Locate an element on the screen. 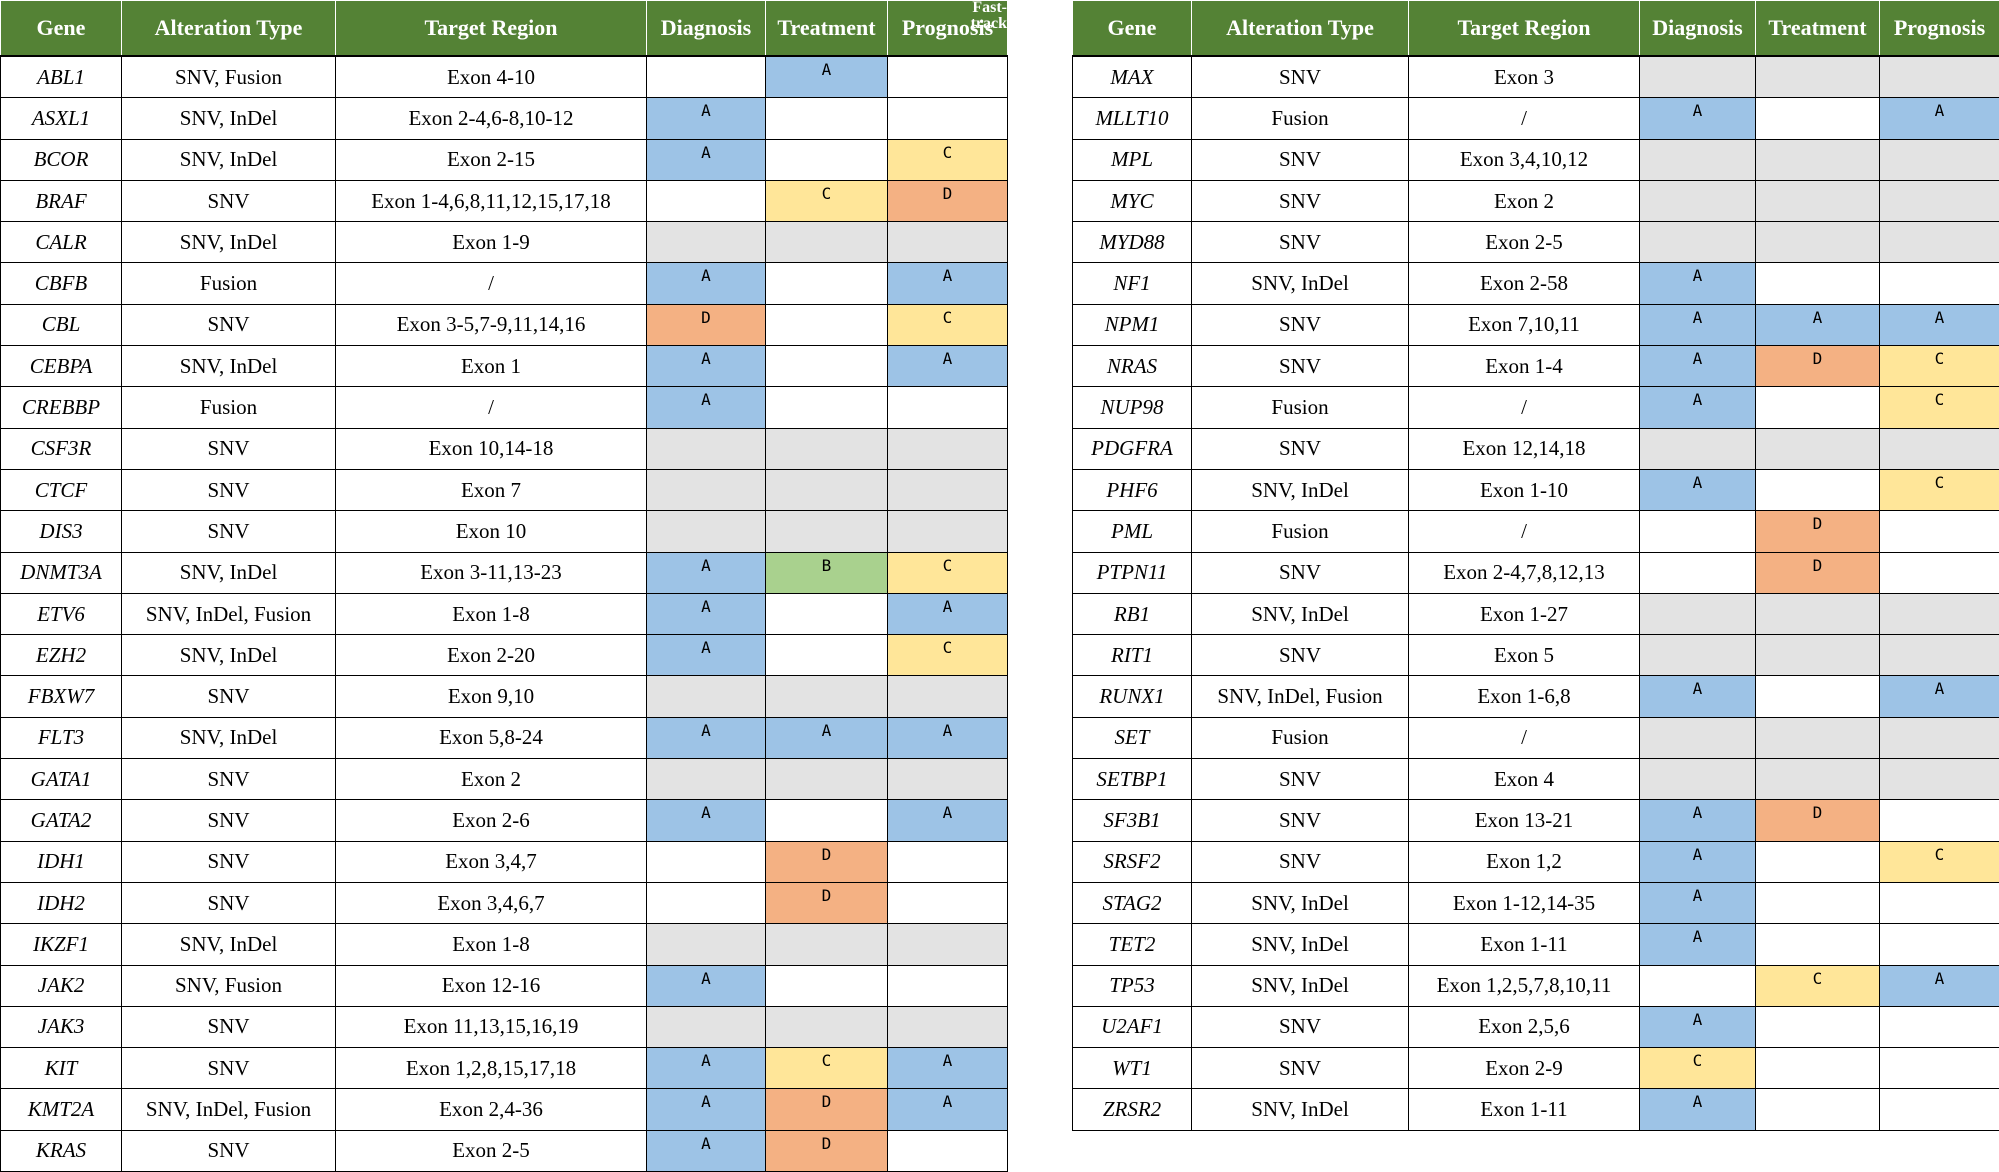 The image size is (1999, 1172). gene-cell: NPM1 is located at coordinates (1132, 324).